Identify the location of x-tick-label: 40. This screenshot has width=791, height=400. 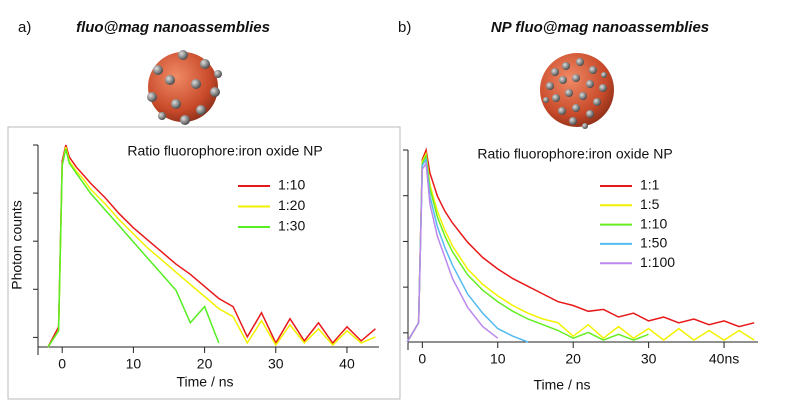
(347, 364).